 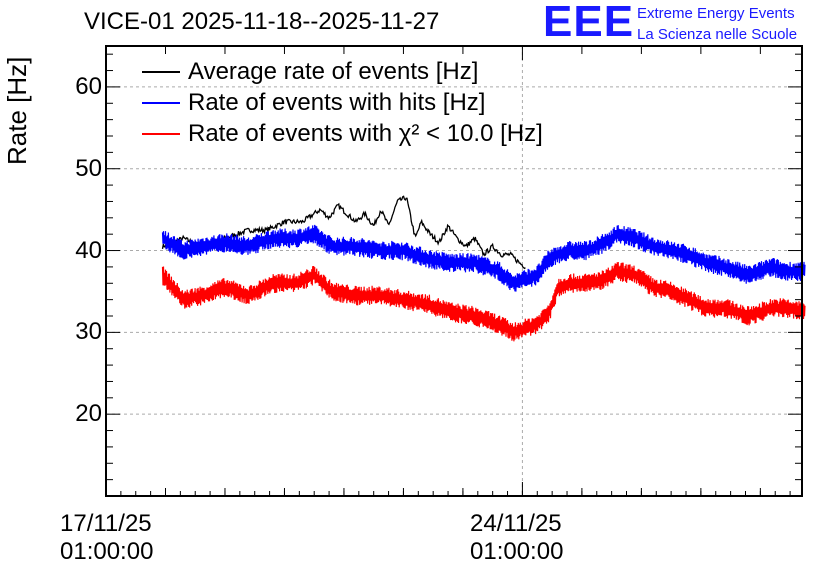 What do you see at coordinates (716, 13) in the screenshot?
I see `logo-subtitle-1: Extreme Energy Events` at bounding box center [716, 13].